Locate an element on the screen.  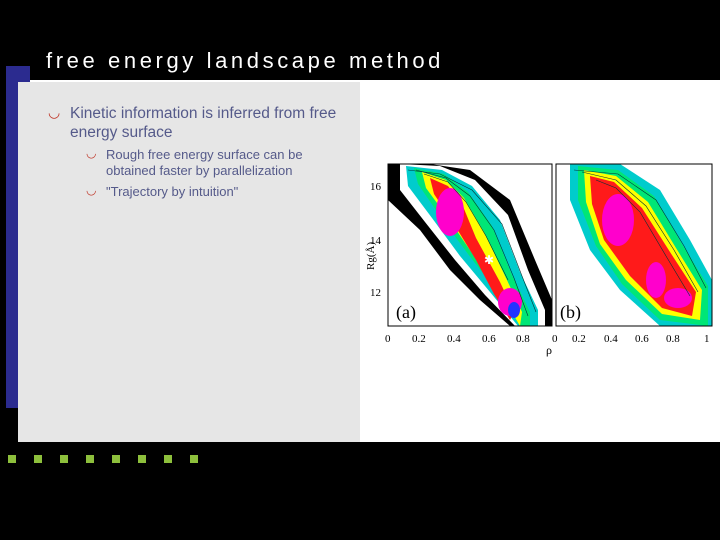
title-divider is located at coordinates (369, 81).